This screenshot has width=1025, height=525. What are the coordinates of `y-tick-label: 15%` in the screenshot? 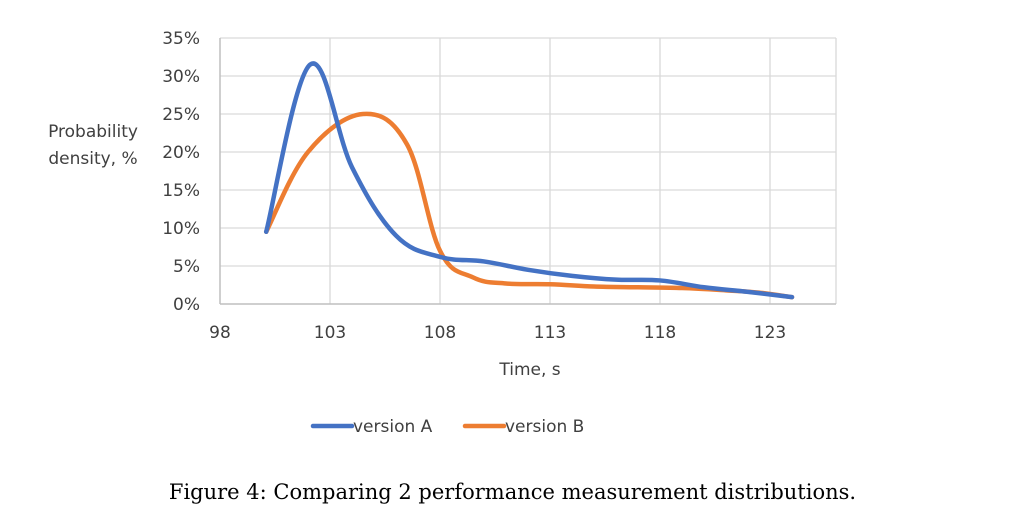 It's located at (181, 191).